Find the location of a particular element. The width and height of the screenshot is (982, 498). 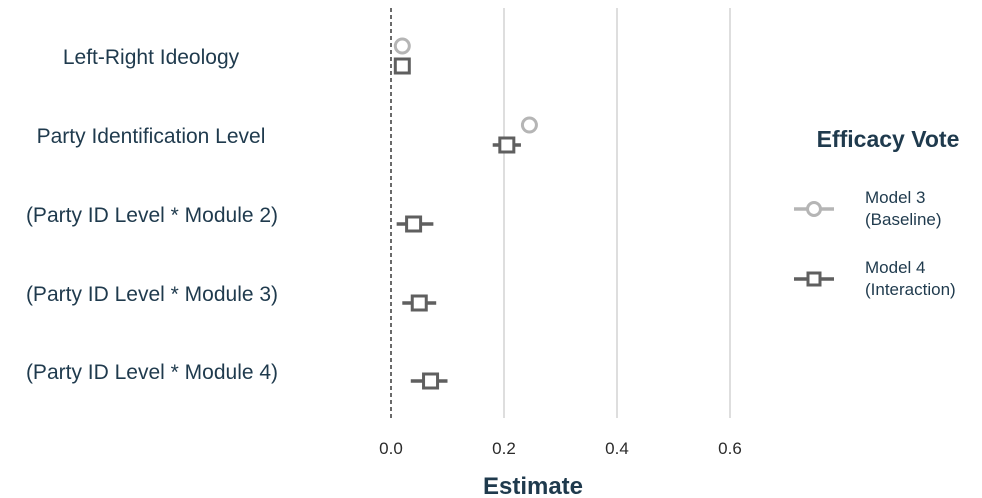

y-label-party-identification-level: Party Identification Level is located at coordinates (151, 136).